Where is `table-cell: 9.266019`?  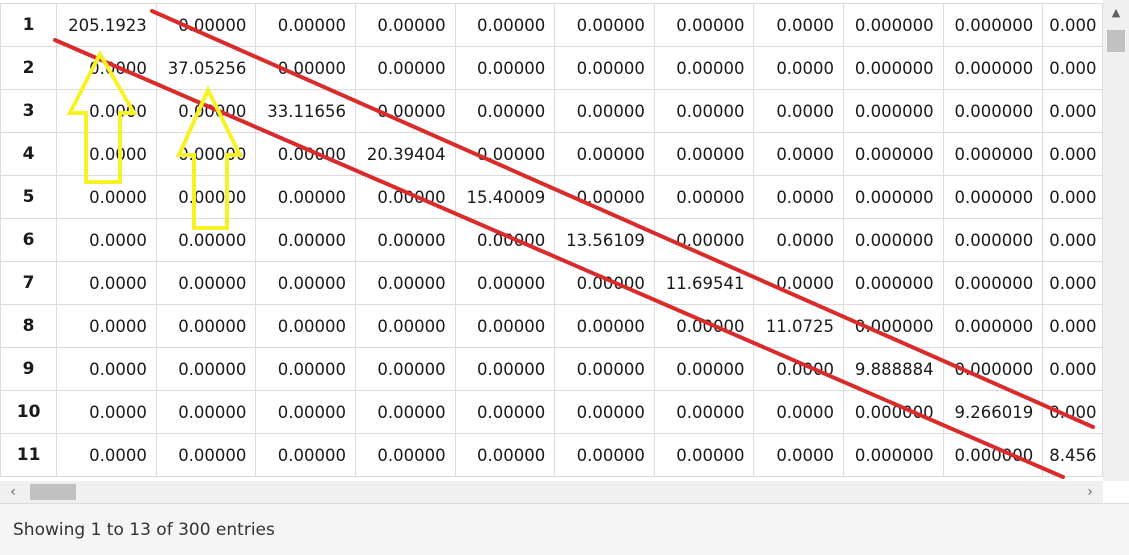 table-cell: 9.266019 is located at coordinates (993, 412).